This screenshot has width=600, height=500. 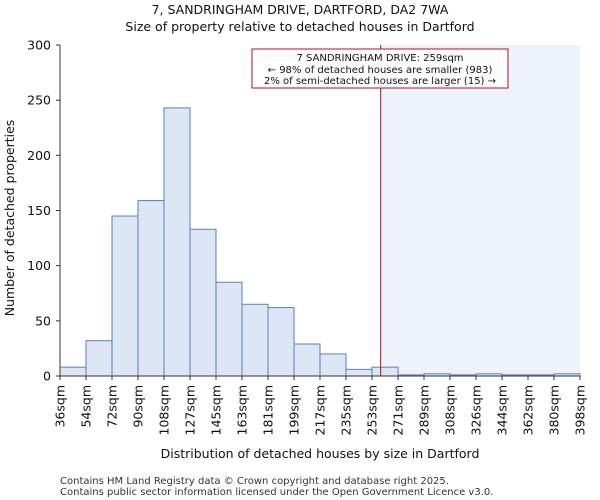 What do you see at coordinates (47, 376) in the screenshot?
I see `y-tick-label: 0` at bounding box center [47, 376].